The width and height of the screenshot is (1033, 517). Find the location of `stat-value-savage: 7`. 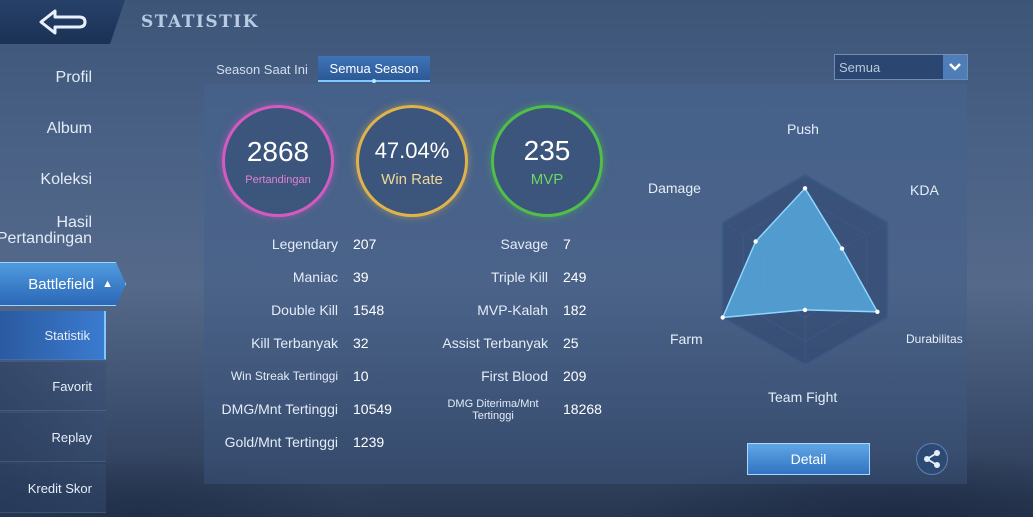

stat-value-savage: 7 is located at coordinates (567, 244).